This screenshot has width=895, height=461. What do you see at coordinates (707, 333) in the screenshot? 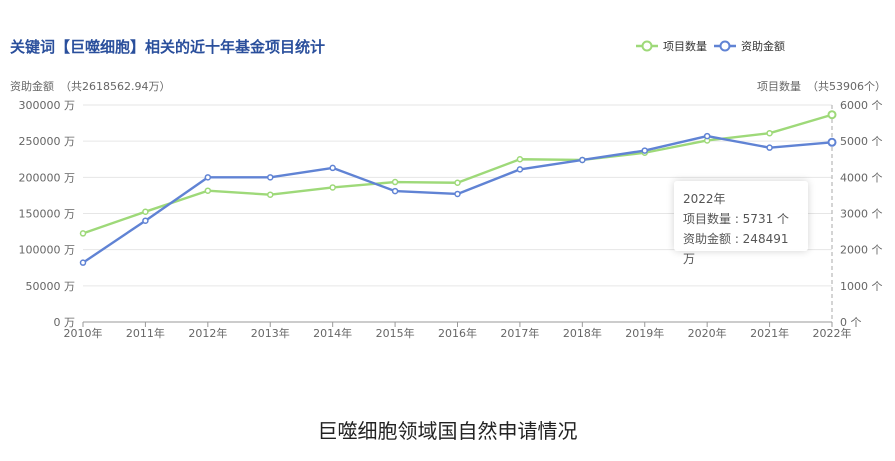
I see `x-tick-label: 2020年` at bounding box center [707, 333].